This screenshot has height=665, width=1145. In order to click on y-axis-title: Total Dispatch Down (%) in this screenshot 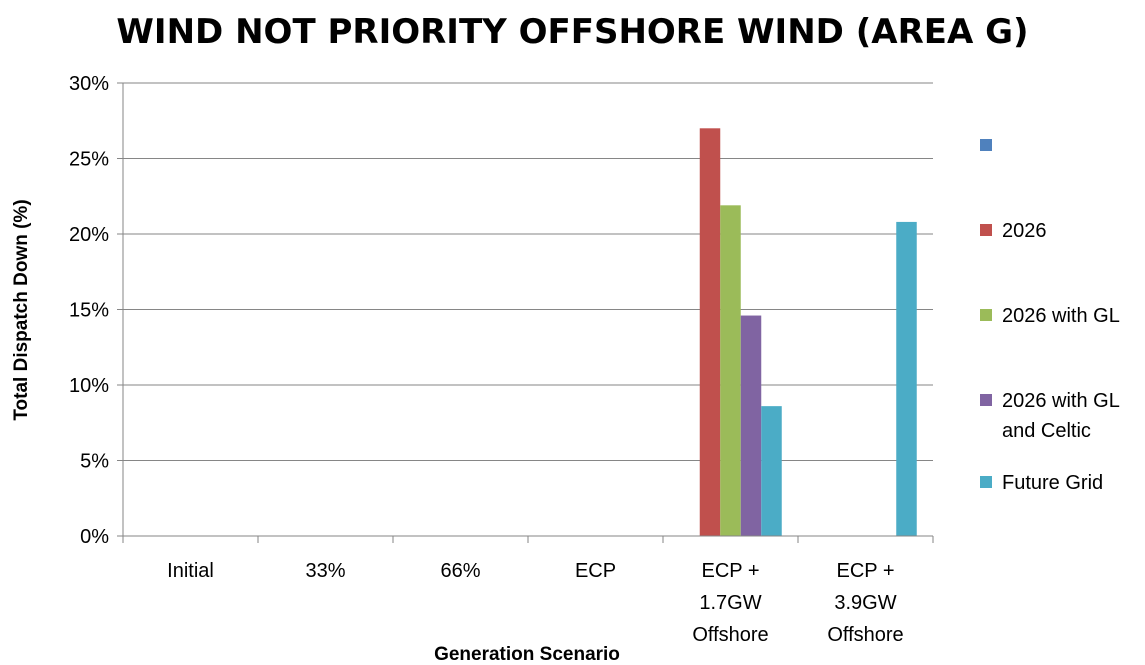, I will do `click(21, 309)`.